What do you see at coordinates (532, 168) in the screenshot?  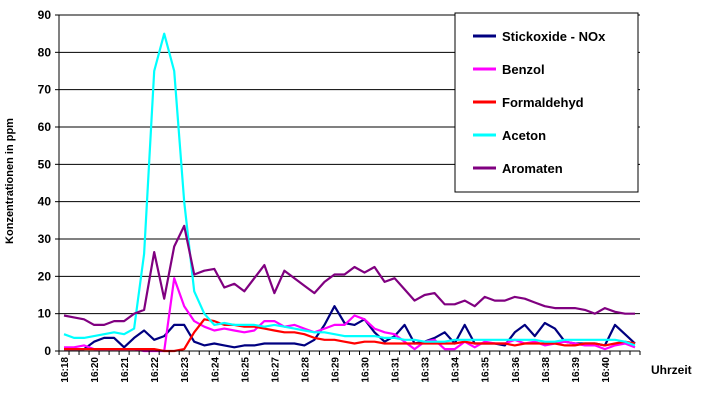 I see `legend-label: Aromaten` at bounding box center [532, 168].